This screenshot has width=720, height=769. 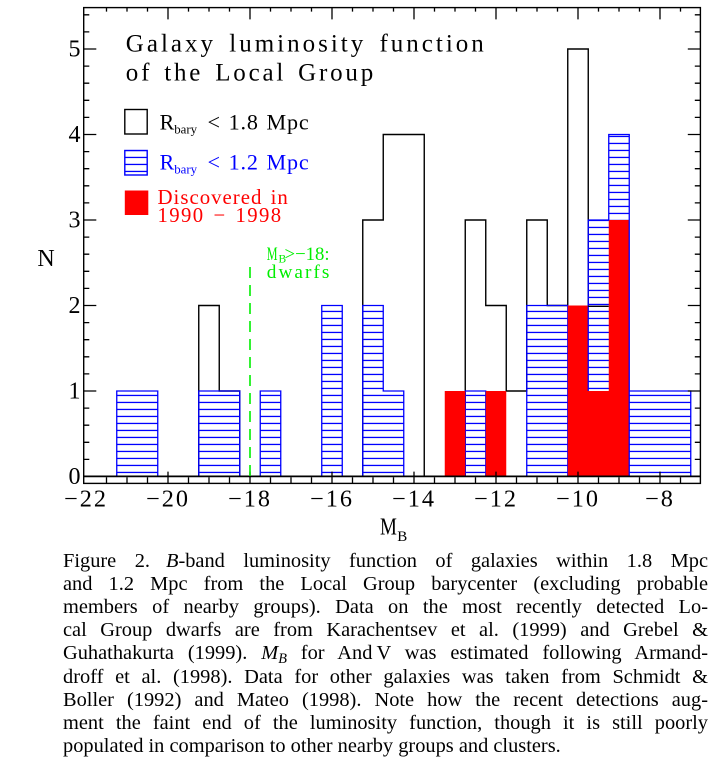 I want to click on svg-text: < 1.8 Mpc, so click(x=259, y=121).